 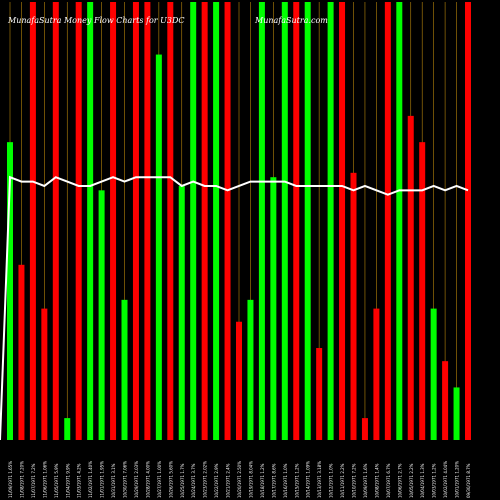 What do you see at coordinates (113, 480) in the screenshot?
I see `x-tick-label: 10/31/1971 3.1%` at bounding box center [113, 480].